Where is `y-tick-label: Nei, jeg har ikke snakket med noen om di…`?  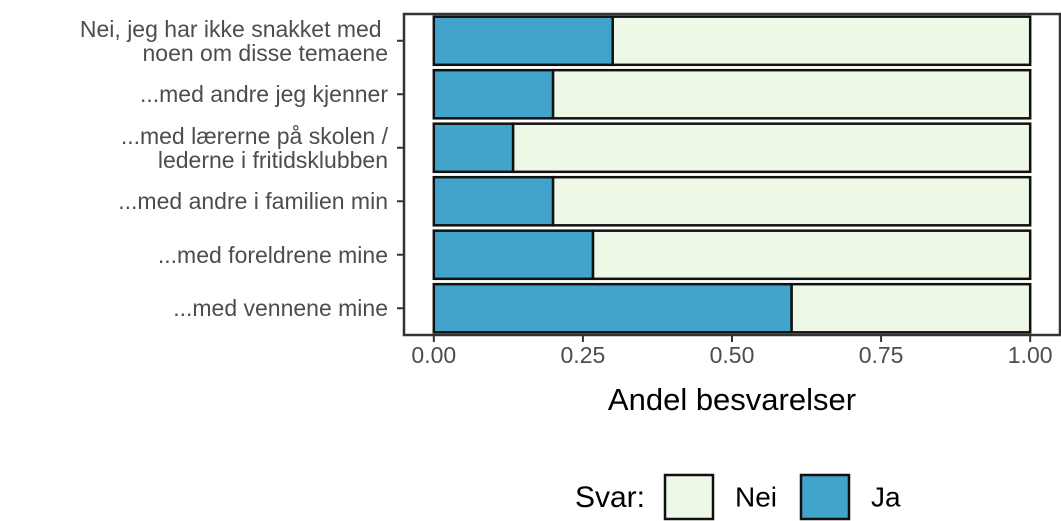 y-tick-label: Nei, jeg har ikke snakket med noen om di… is located at coordinates (233, 40).